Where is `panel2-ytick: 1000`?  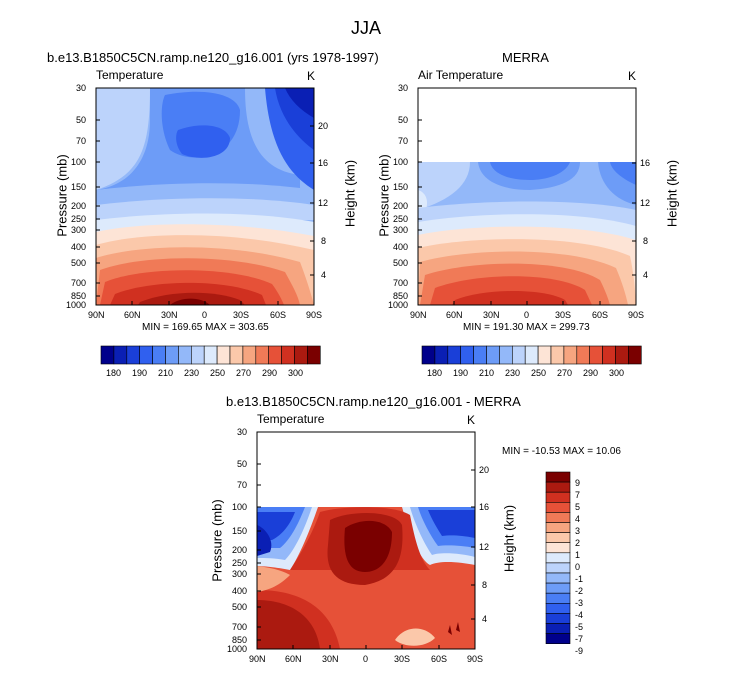
panel2-ytick: 1000 is located at coordinates (398, 305).